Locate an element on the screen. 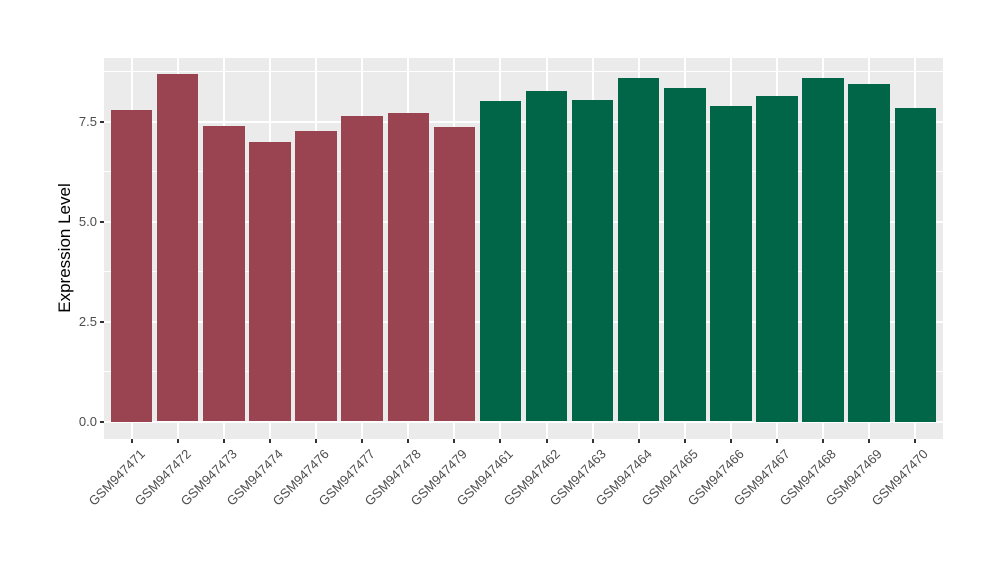 This screenshot has width=1000, height=580. y-tick-label: 2.5 is located at coordinates (87, 321).